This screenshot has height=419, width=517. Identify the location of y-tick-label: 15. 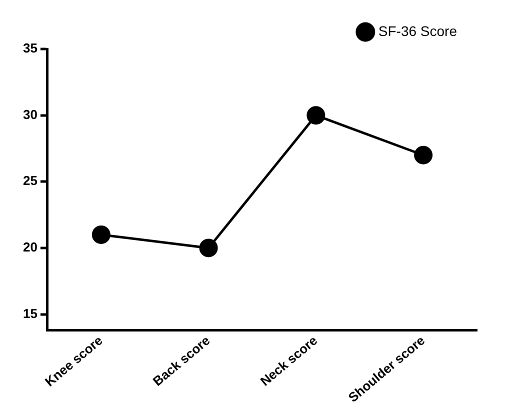
(30, 313).